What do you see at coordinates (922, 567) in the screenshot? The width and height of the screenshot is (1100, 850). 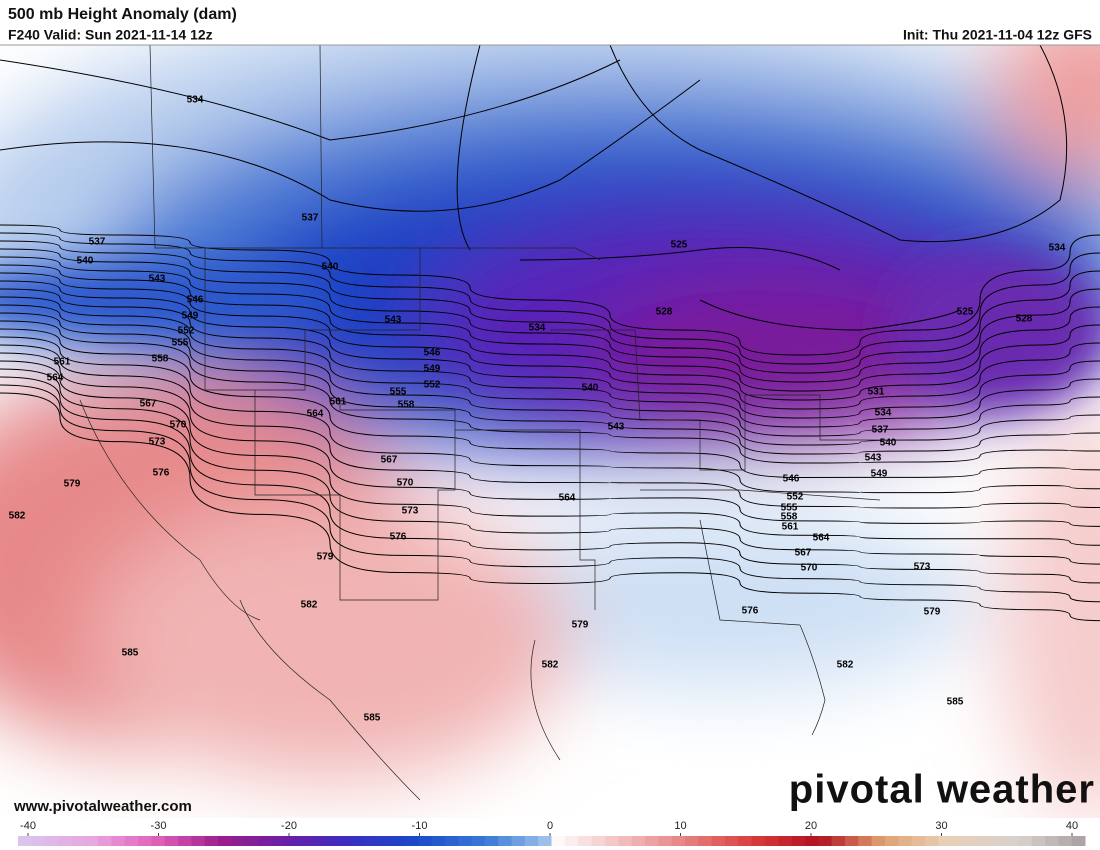 I see `contour-label: 573` at bounding box center [922, 567].